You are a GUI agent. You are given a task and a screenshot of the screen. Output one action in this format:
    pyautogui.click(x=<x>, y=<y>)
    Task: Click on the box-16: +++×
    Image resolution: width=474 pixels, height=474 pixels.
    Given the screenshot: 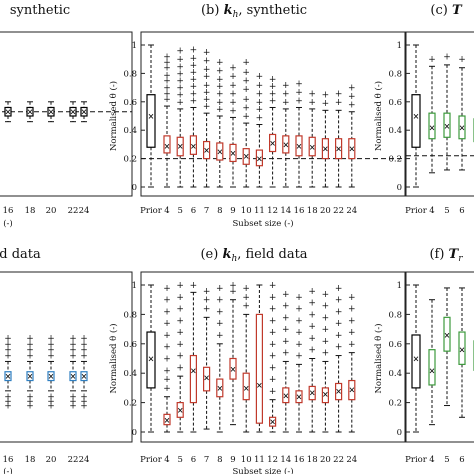 What is the action you would take?
    pyautogui.click(x=299, y=133)
    